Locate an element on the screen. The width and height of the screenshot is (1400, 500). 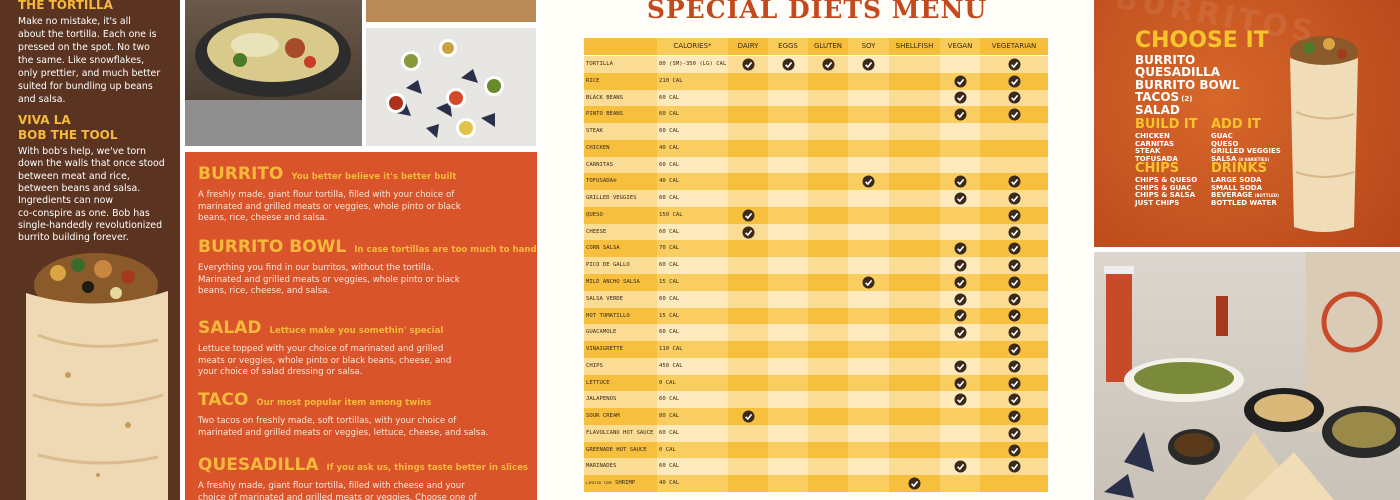
order-item: SALSA (8 VARIETIES) is located at coordinates (1240, 159).